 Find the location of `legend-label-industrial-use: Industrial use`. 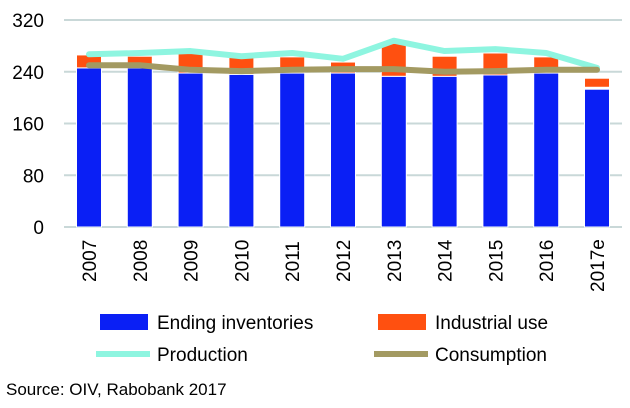

legend-label-industrial-use: Industrial use is located at coordinates (491, 323).